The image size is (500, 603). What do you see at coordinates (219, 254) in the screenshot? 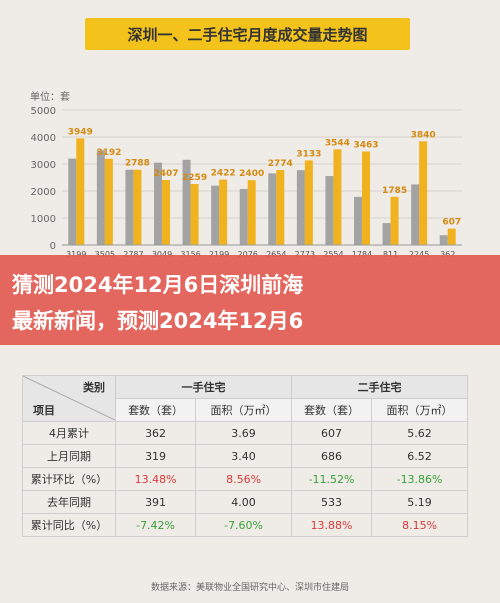
I see `data-label-gray: 2199` at bounding box center [219, 254].